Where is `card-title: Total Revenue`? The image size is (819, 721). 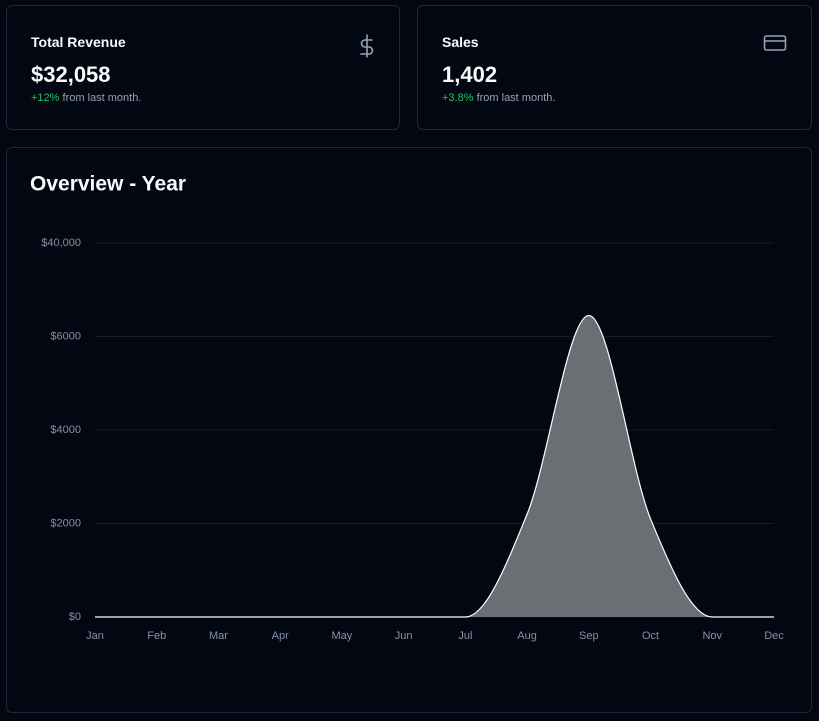
card-title: Total Revenue is located at coordinates (78, 42).